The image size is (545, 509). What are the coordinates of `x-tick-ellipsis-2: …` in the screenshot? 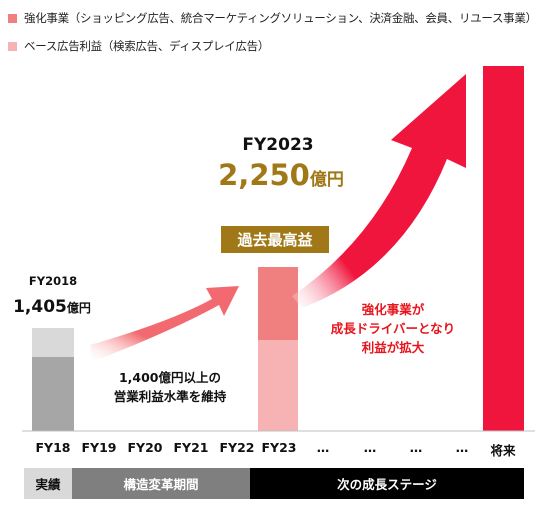 It's located at (370, 447).